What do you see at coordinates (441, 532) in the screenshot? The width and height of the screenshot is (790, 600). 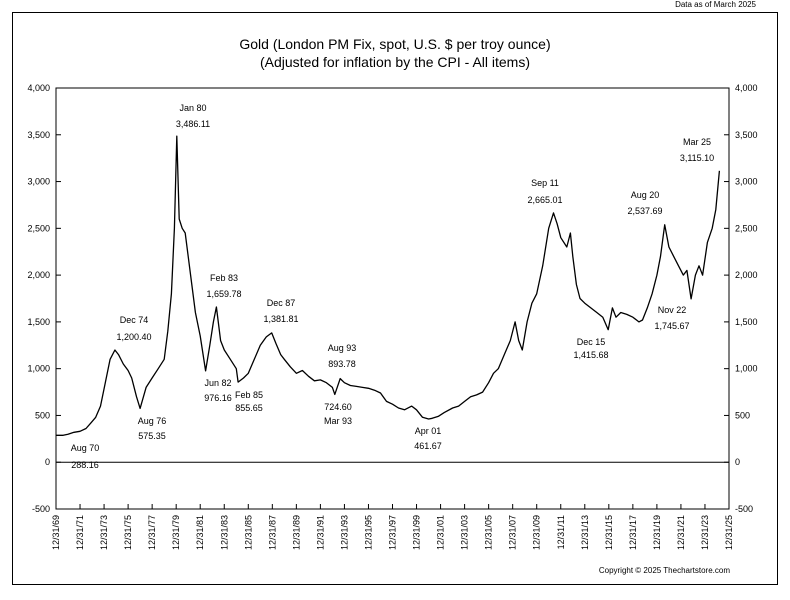 I see `x-tick-label: 12/31/01` at bounding box center [441, 532].